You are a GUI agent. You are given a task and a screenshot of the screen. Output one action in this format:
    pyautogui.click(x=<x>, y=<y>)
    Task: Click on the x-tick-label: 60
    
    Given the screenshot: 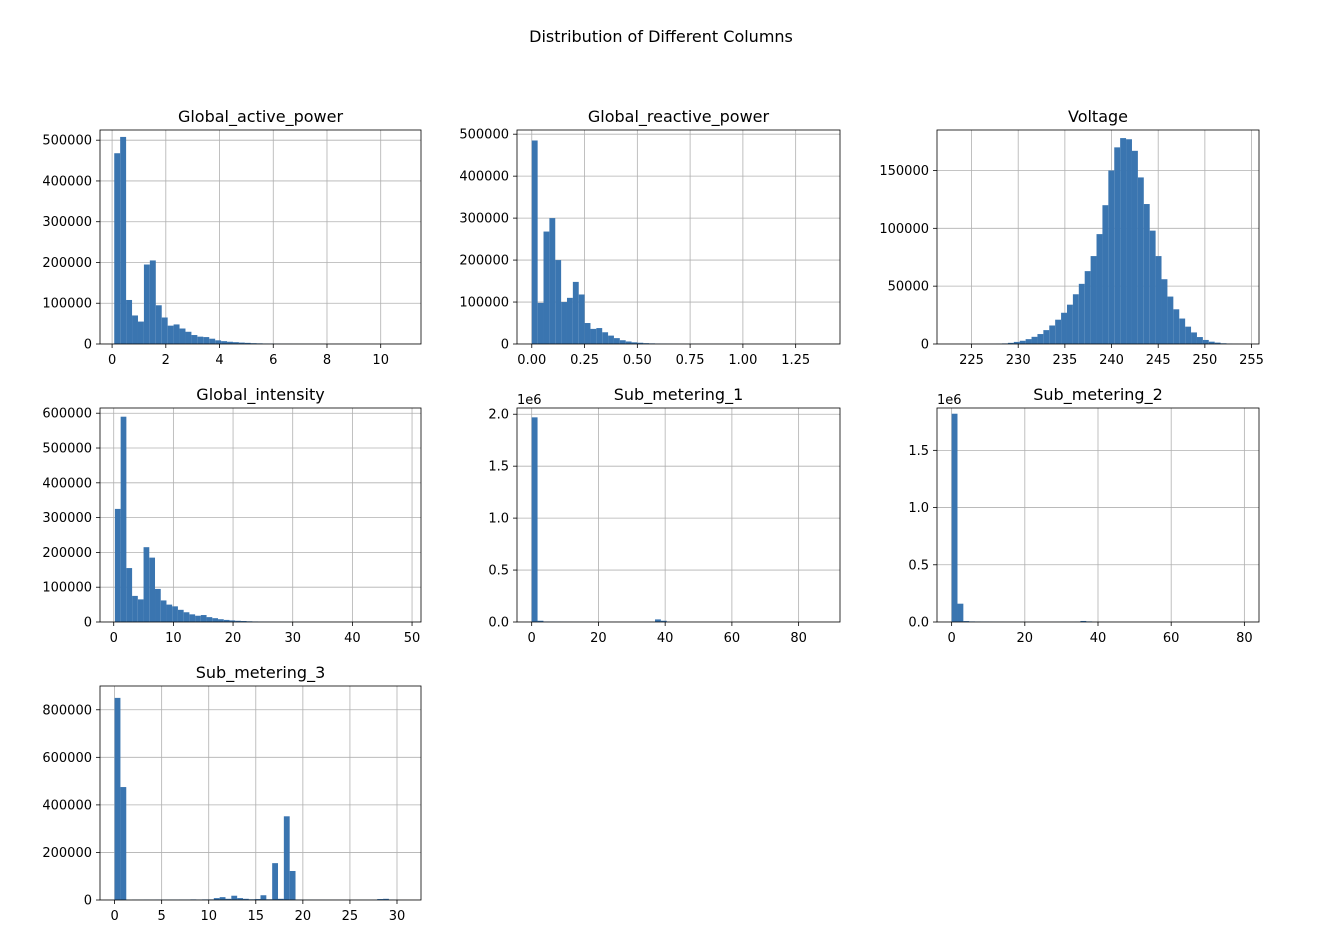 What is the action you would take?
    pyautogui.click(x=1171, y=638)
    